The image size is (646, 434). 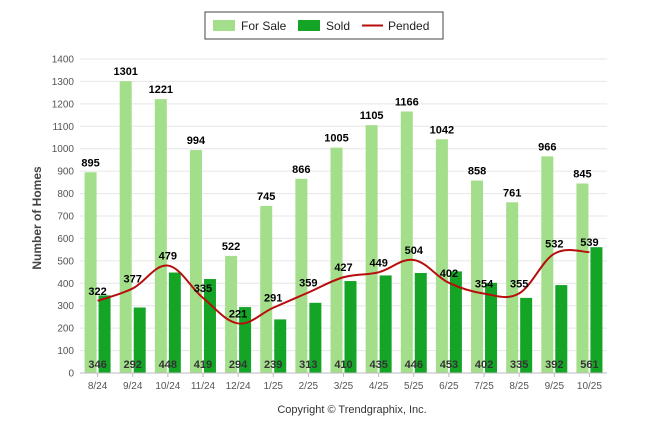 I want to click on pended-value-label: 355, so click(x=519, y=284).